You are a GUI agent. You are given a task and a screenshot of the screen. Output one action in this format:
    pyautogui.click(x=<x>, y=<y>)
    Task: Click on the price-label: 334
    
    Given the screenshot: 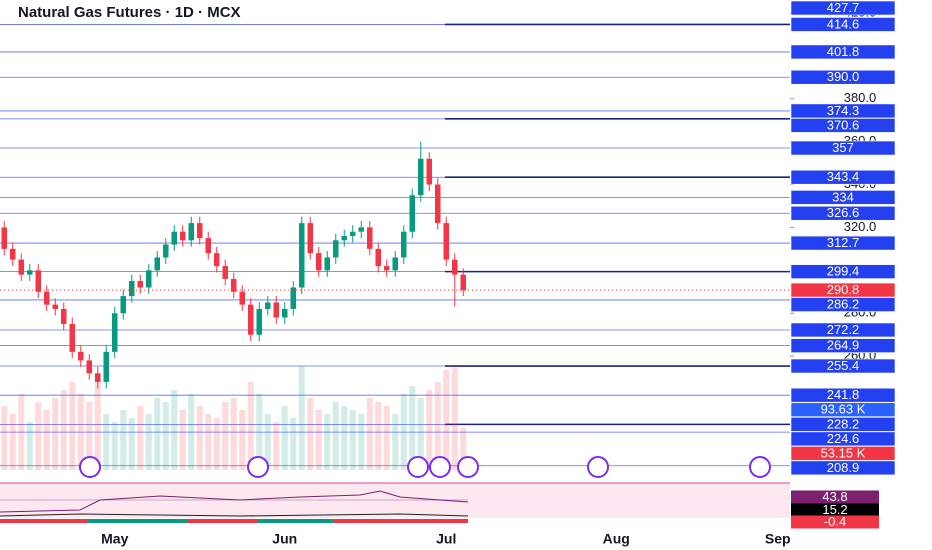 What is the action you would take?
    pyautogui.click(x=843, y=196)
    